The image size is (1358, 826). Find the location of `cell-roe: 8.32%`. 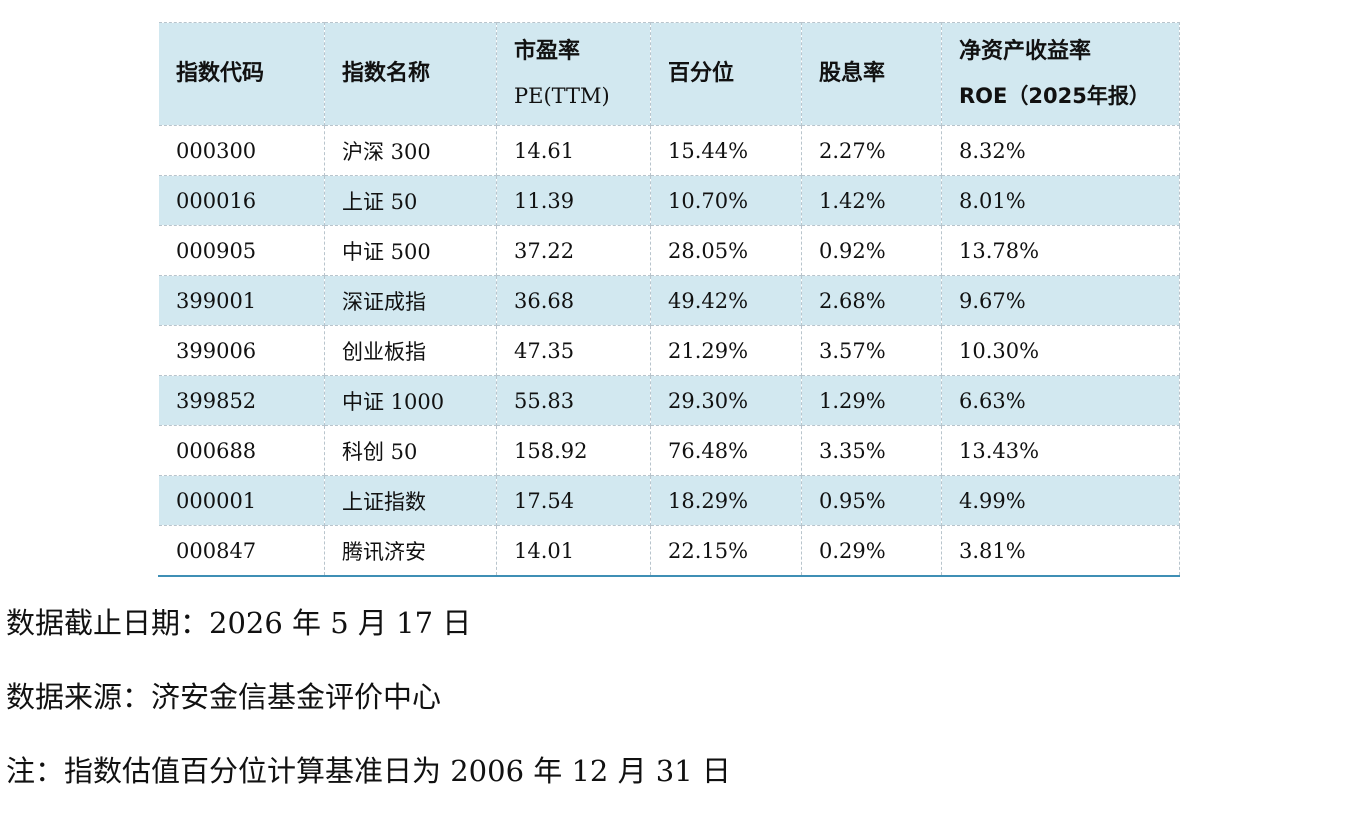

cell-roe: 8.32% is located at coordinates (1060, 150).